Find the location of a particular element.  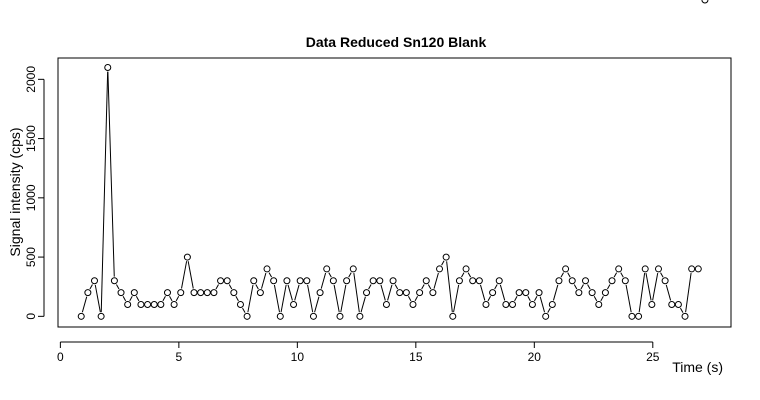

x-tick-label: 25 is located at coordinates (653, 357).